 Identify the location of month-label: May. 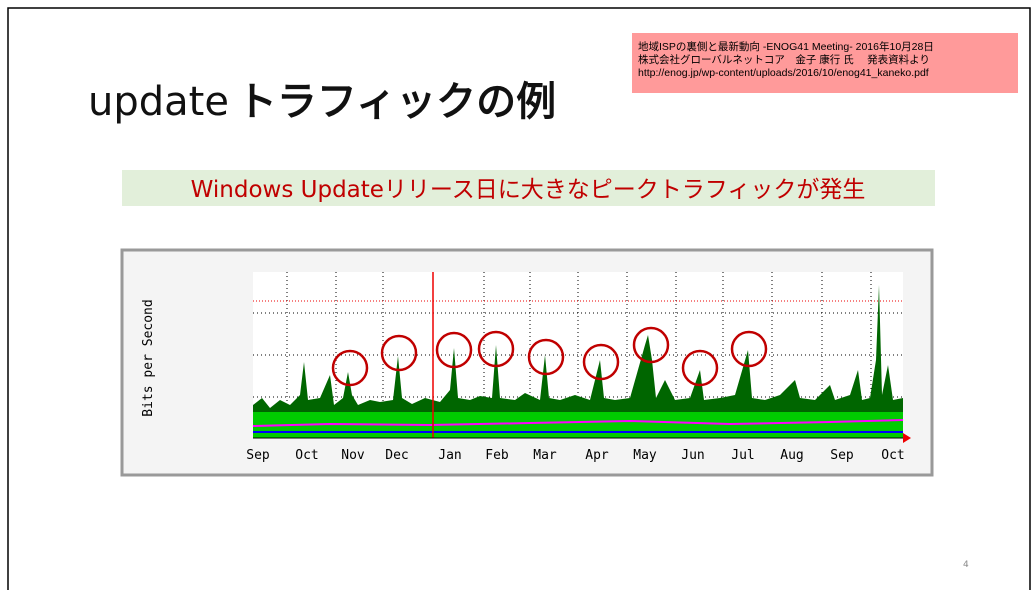
(645, 455).